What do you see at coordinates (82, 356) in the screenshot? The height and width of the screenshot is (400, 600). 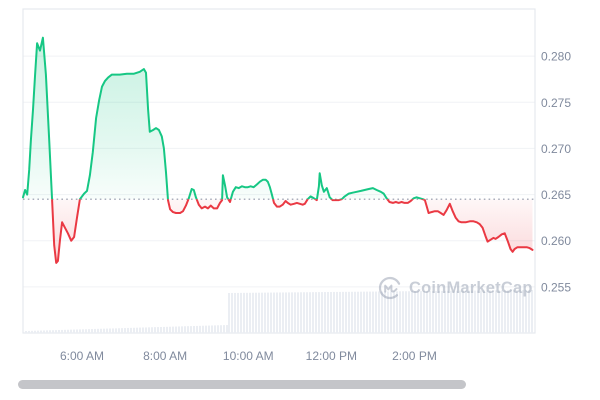 I see `x-axis-label: 6:00 AM` at bounding box center [82, 356].